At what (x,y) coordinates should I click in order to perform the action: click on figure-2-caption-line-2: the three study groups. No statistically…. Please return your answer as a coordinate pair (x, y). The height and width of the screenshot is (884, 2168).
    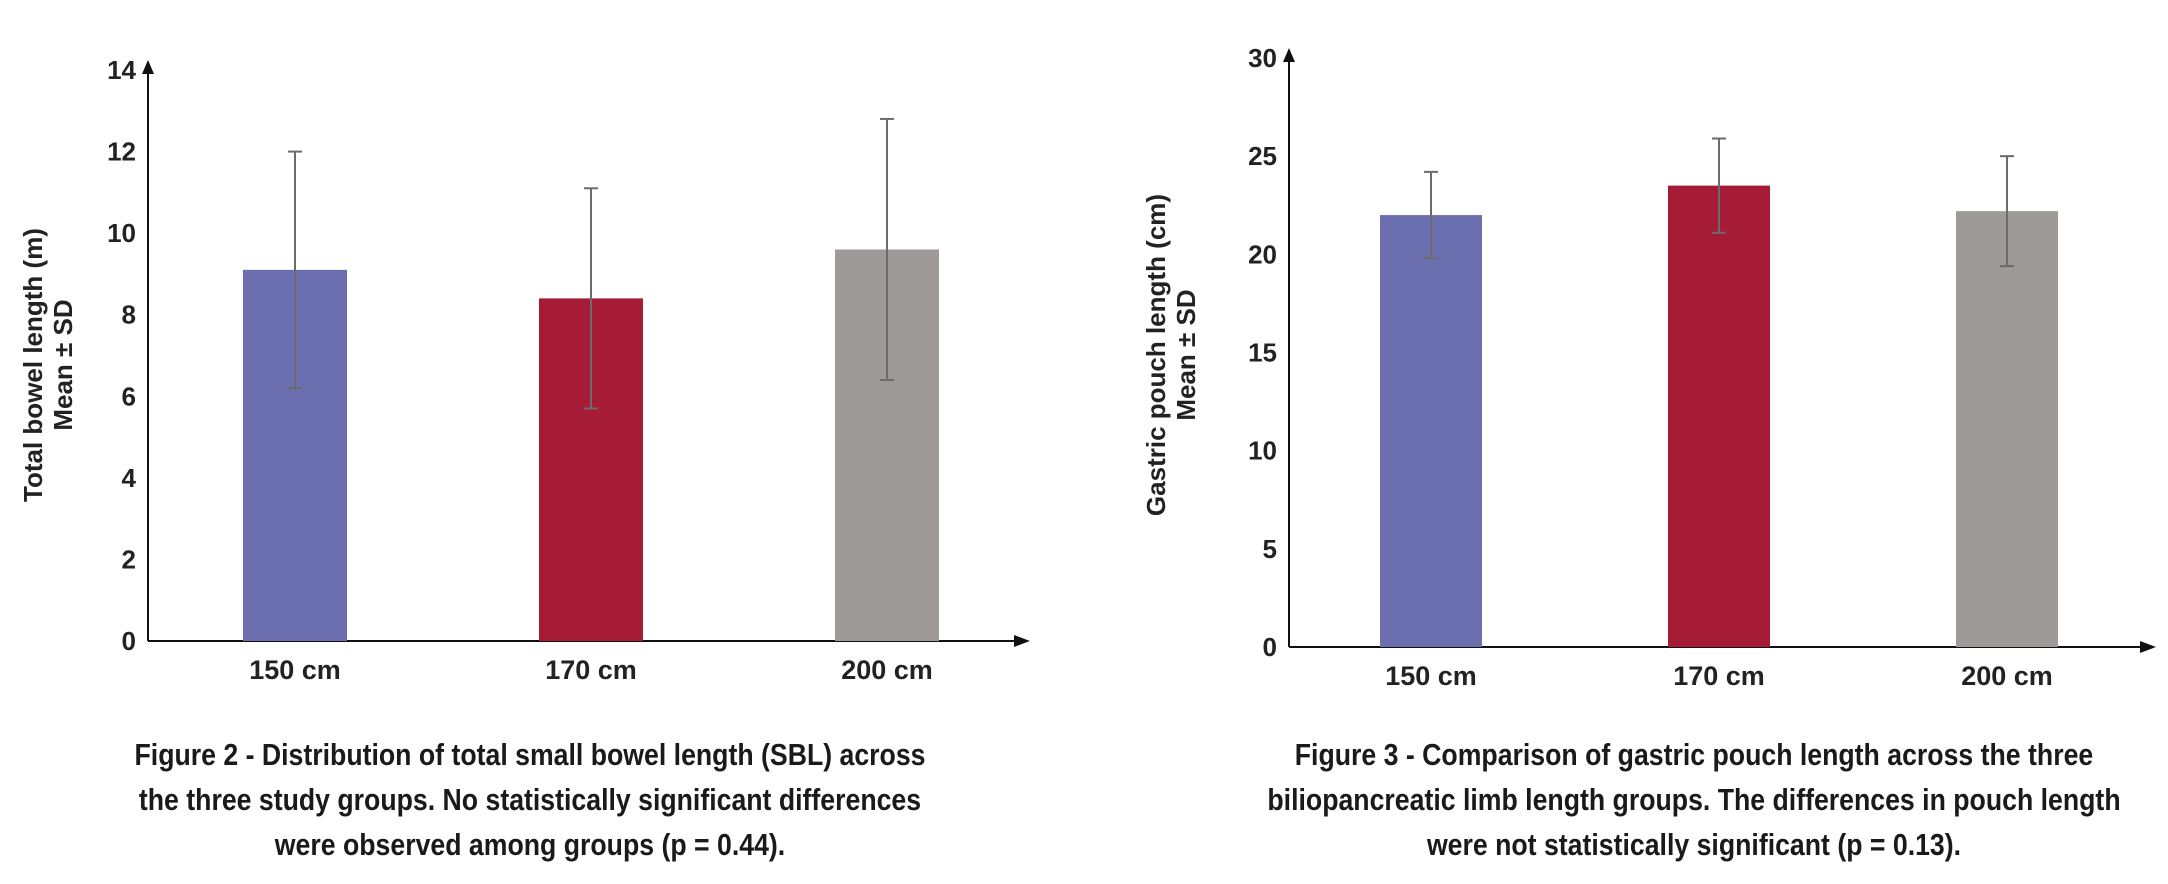
    Looking at the image, I should click on (530, 799).